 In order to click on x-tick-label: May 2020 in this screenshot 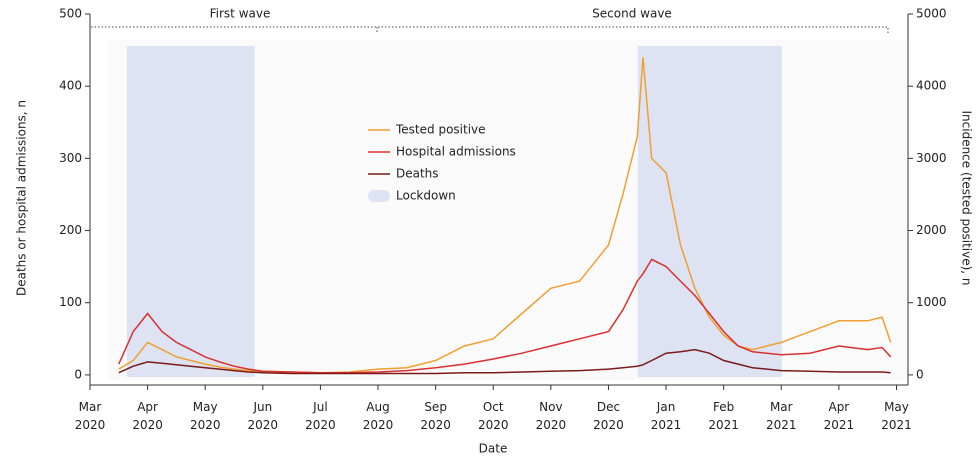, I will do `click(205, 416)`.